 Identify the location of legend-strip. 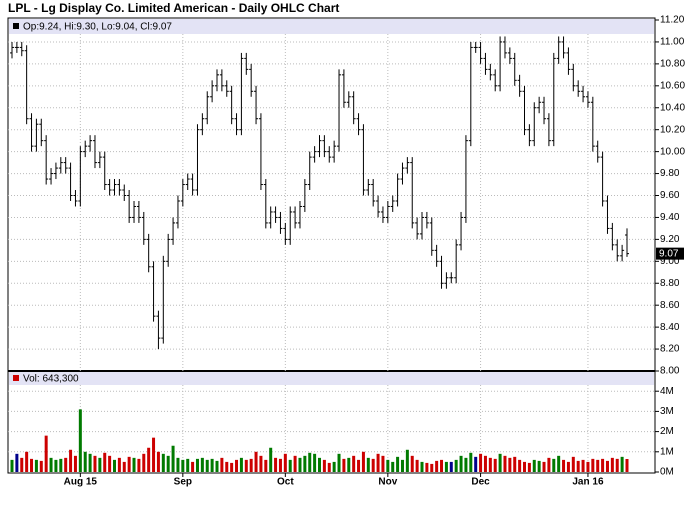
(331, 26).